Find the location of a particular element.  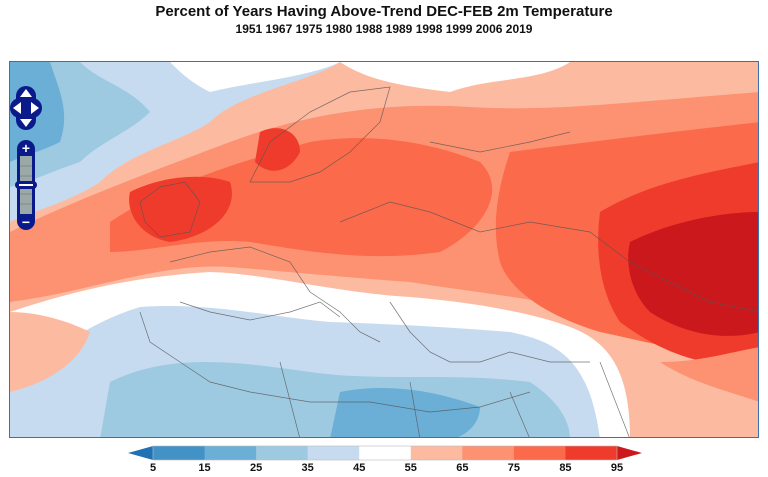

colorbar-tick-label: 75 is located at coordinates (513, 468).